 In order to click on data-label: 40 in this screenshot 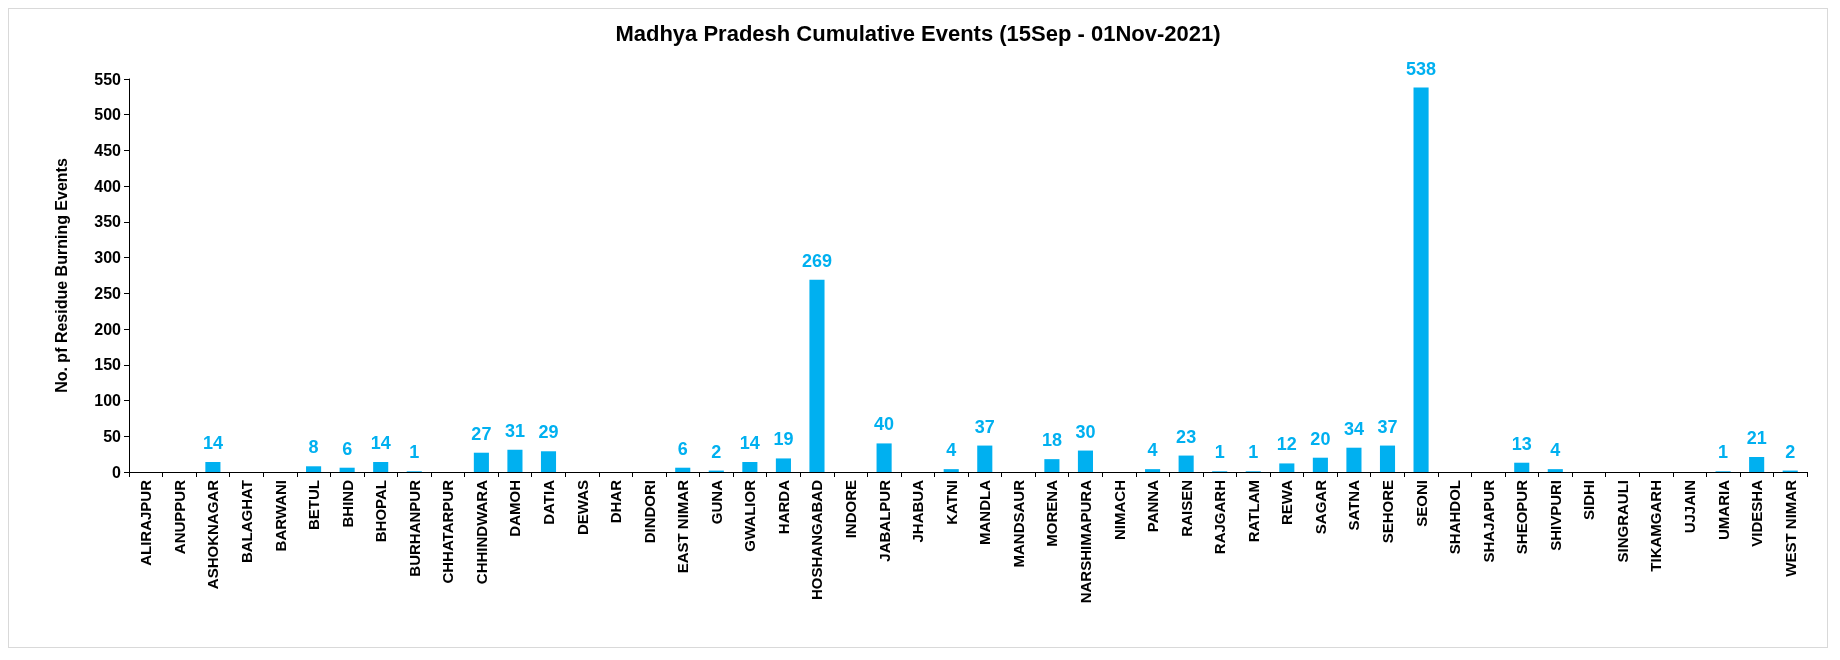, I will do `click(884, 424)`.